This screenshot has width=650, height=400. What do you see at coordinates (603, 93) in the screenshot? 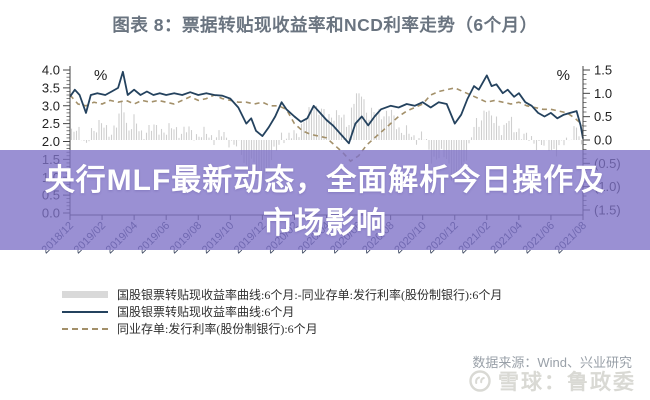
I see `svg-text: 1.0` at bounding box center [603, 93].